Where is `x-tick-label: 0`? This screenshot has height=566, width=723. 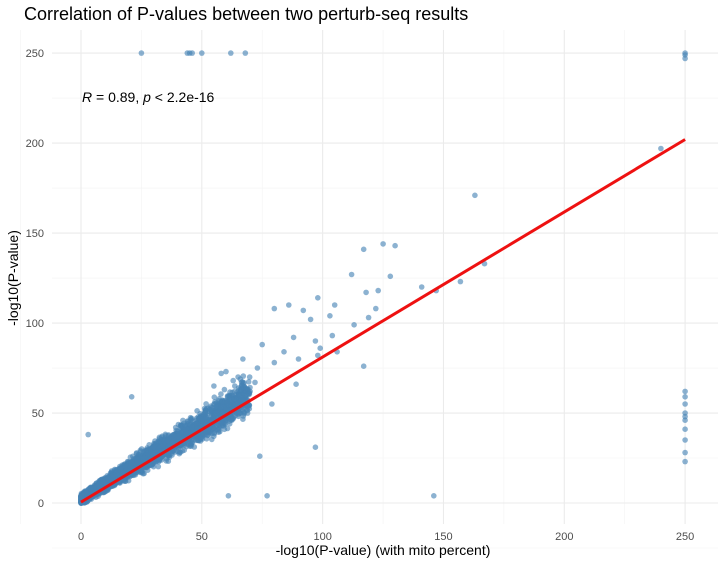 x-tick-label: 0 is located at coordinates (81, 537).